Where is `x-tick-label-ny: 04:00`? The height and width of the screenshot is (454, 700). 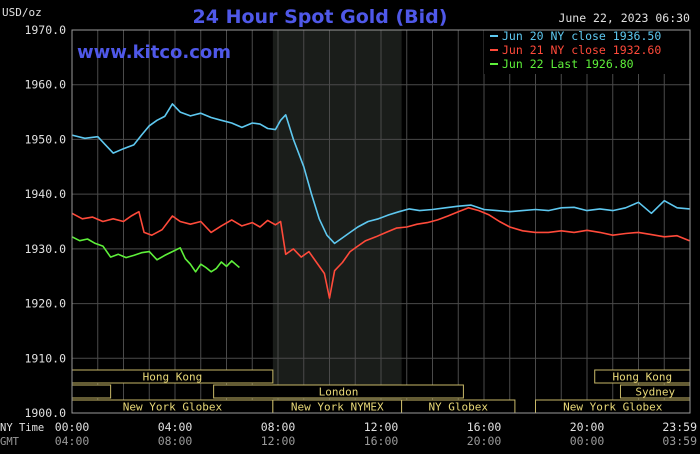 x-tick-label-ny: 04:00 is located at coordinates (175, 427).